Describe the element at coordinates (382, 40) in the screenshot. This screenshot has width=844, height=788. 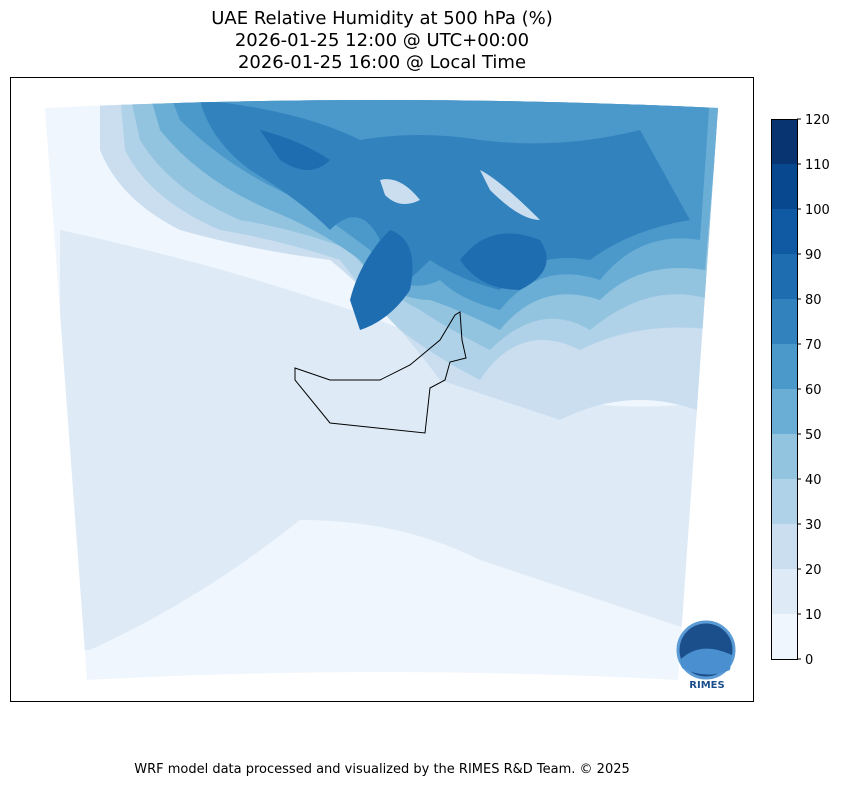
I see `title-line-2: 2026-01-25 12:00 @ UTC+00:00` at that location.